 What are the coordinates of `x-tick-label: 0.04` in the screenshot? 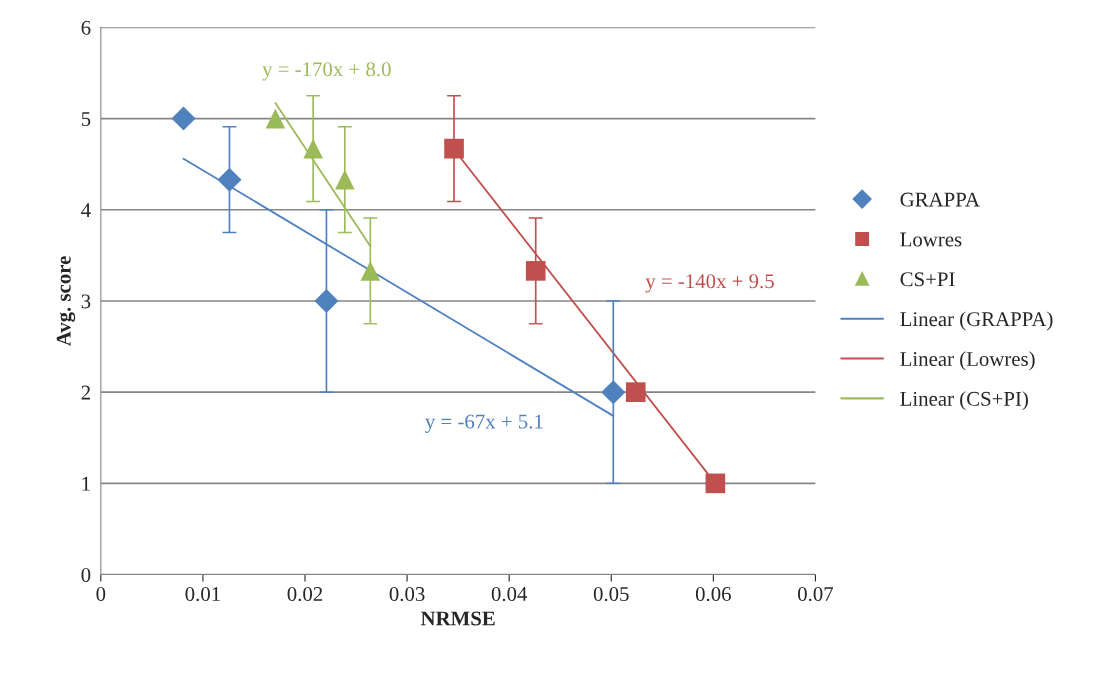 It's located at (509, 594).